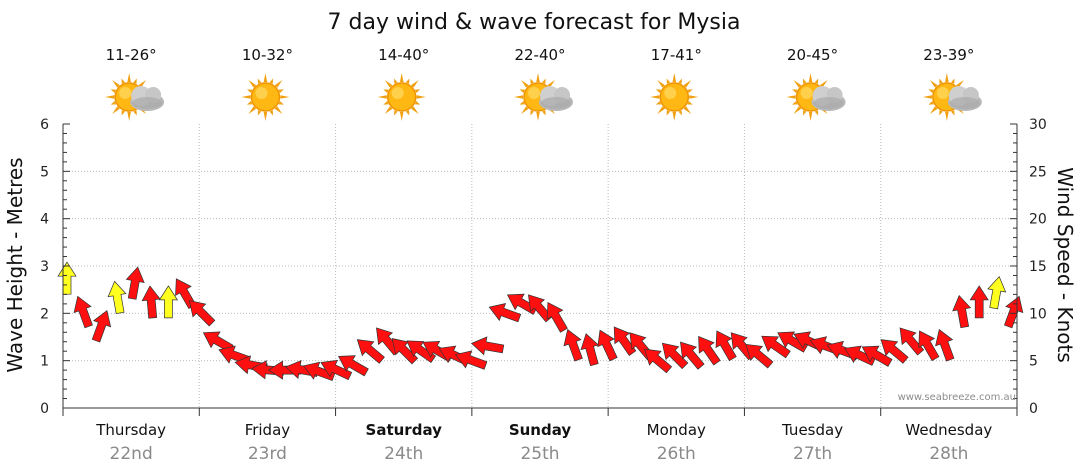 The image size is (1080, 475). What do you see at coordinates (1065, 265) in the screenshot?
I see `right-axis-title: Wind Speed - Knots` at bounding box center [1065, 265].